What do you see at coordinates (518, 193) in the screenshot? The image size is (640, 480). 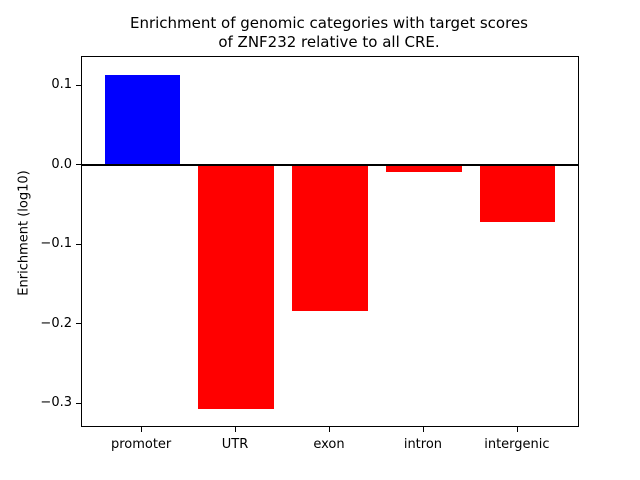 I see `bar-intergenic` at bounding box center [518, 193].